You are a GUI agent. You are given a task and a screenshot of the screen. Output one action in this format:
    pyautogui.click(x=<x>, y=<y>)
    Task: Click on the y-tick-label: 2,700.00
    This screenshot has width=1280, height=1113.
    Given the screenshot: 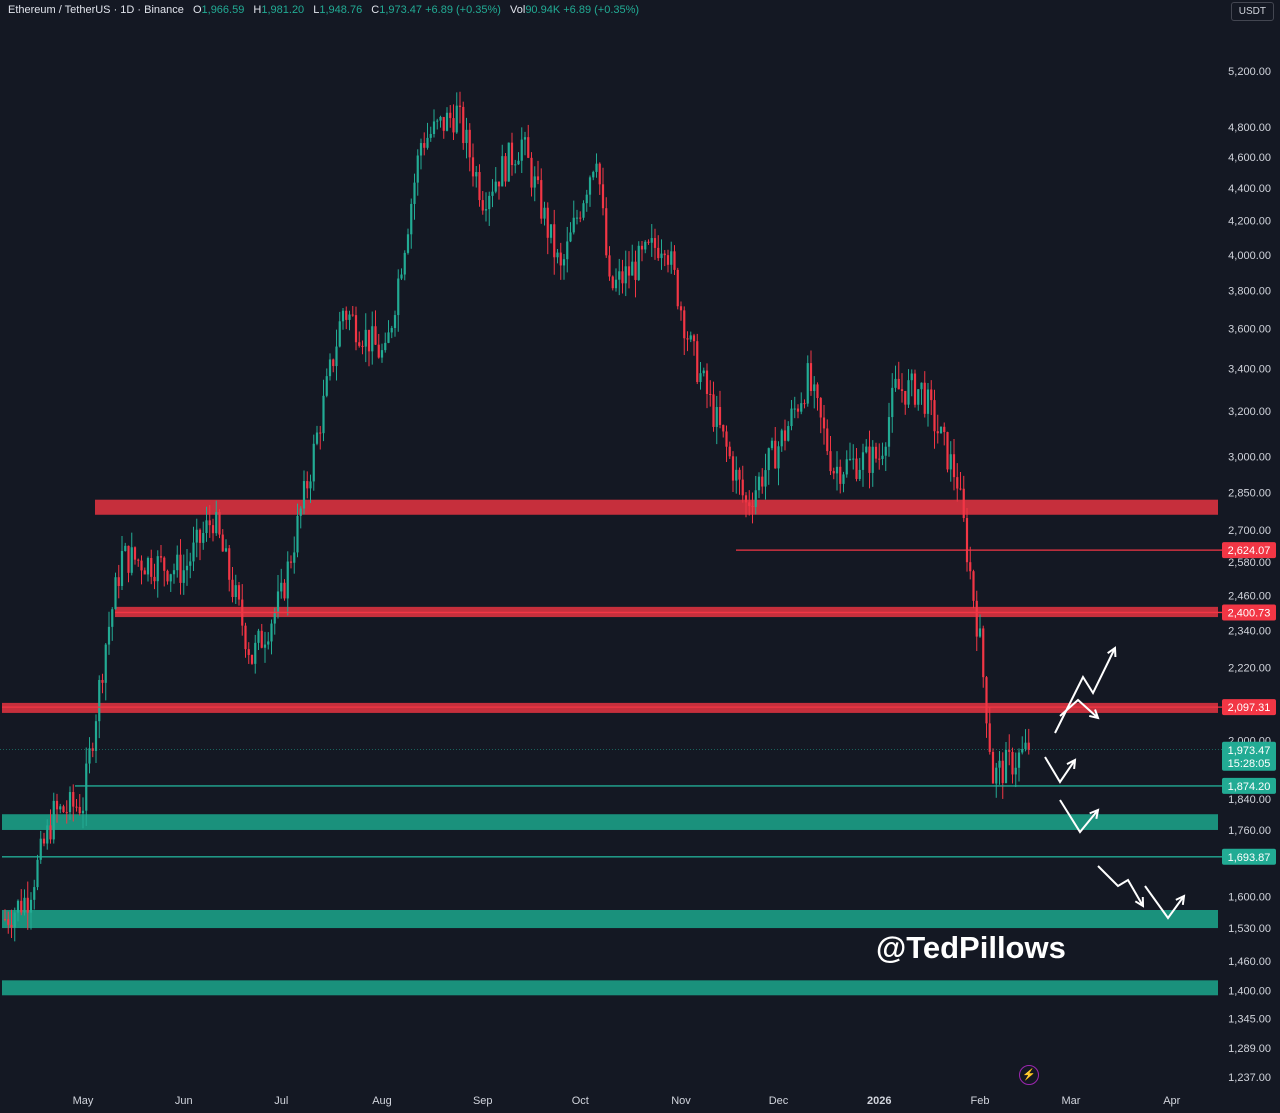 What is the action you would take?
    pyautogui.click(x=1249, y=531)
    